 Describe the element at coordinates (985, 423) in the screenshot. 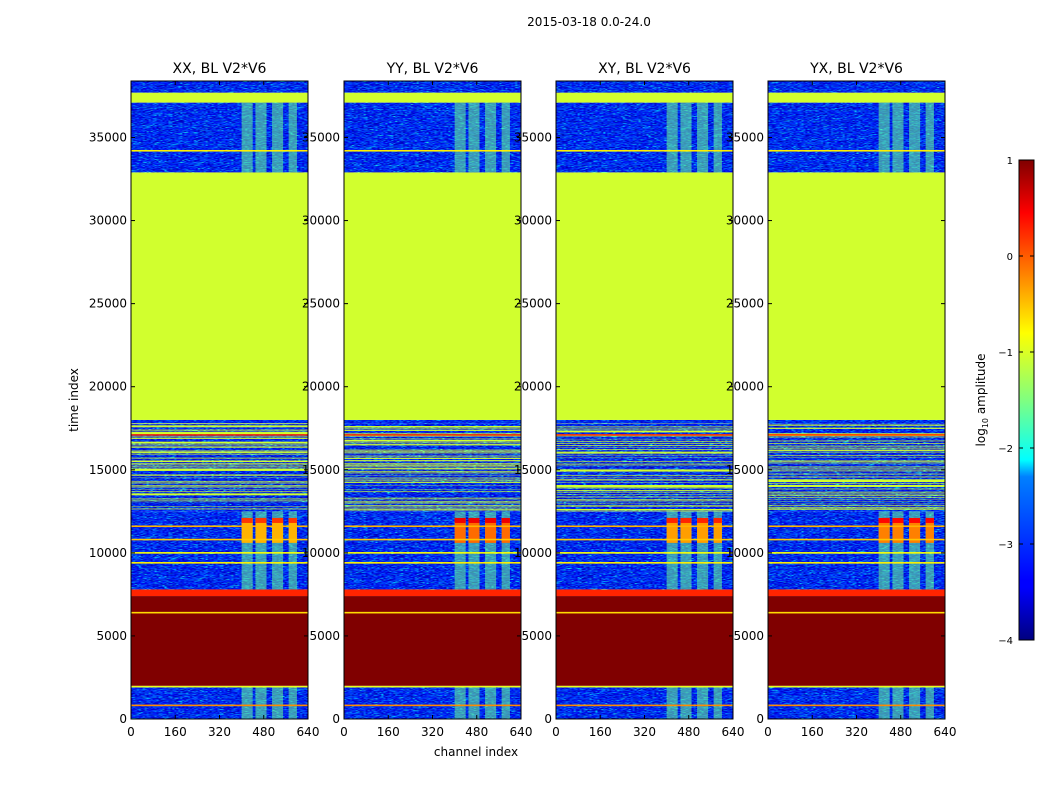

I see `colorbar-label-sub: 10` at that location.